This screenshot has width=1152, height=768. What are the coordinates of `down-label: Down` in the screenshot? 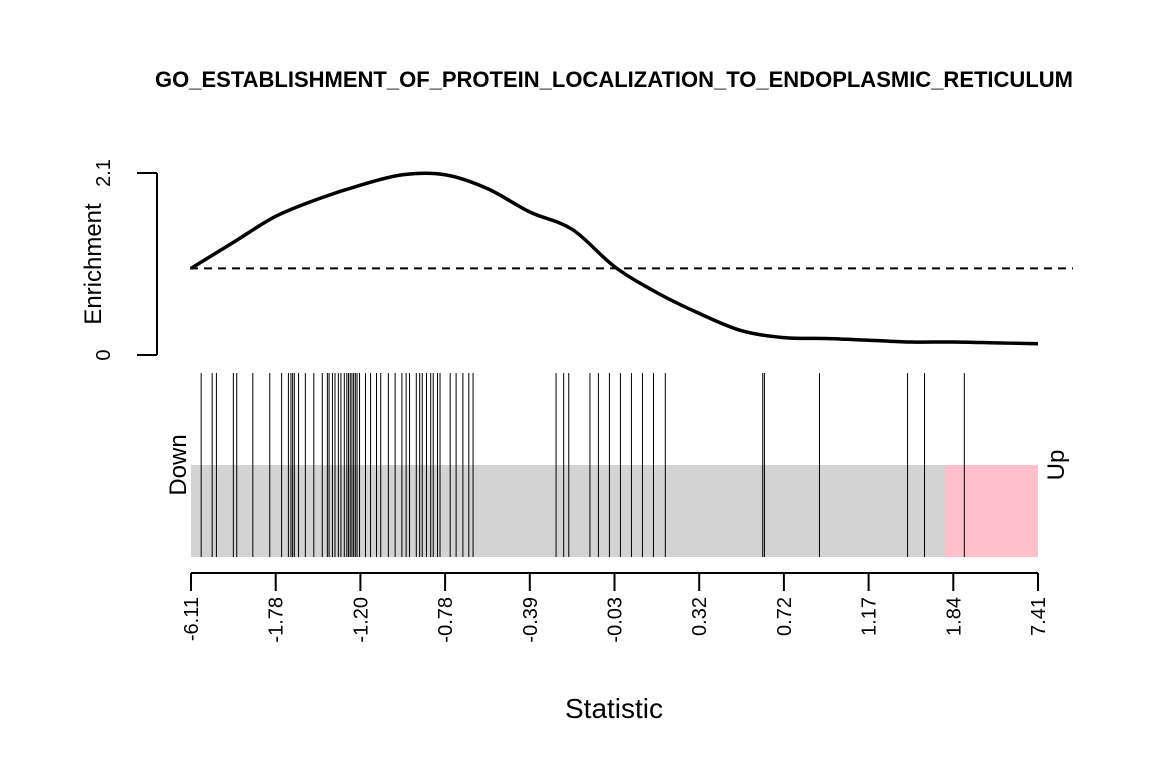 It's located at (178, 464).